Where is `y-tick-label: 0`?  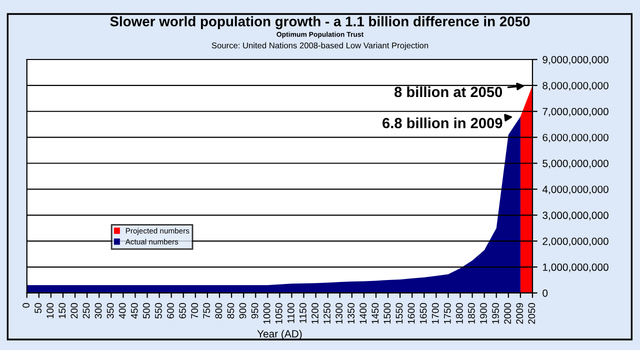
y-tick-label: 0 is located at coordinates (545, 293).